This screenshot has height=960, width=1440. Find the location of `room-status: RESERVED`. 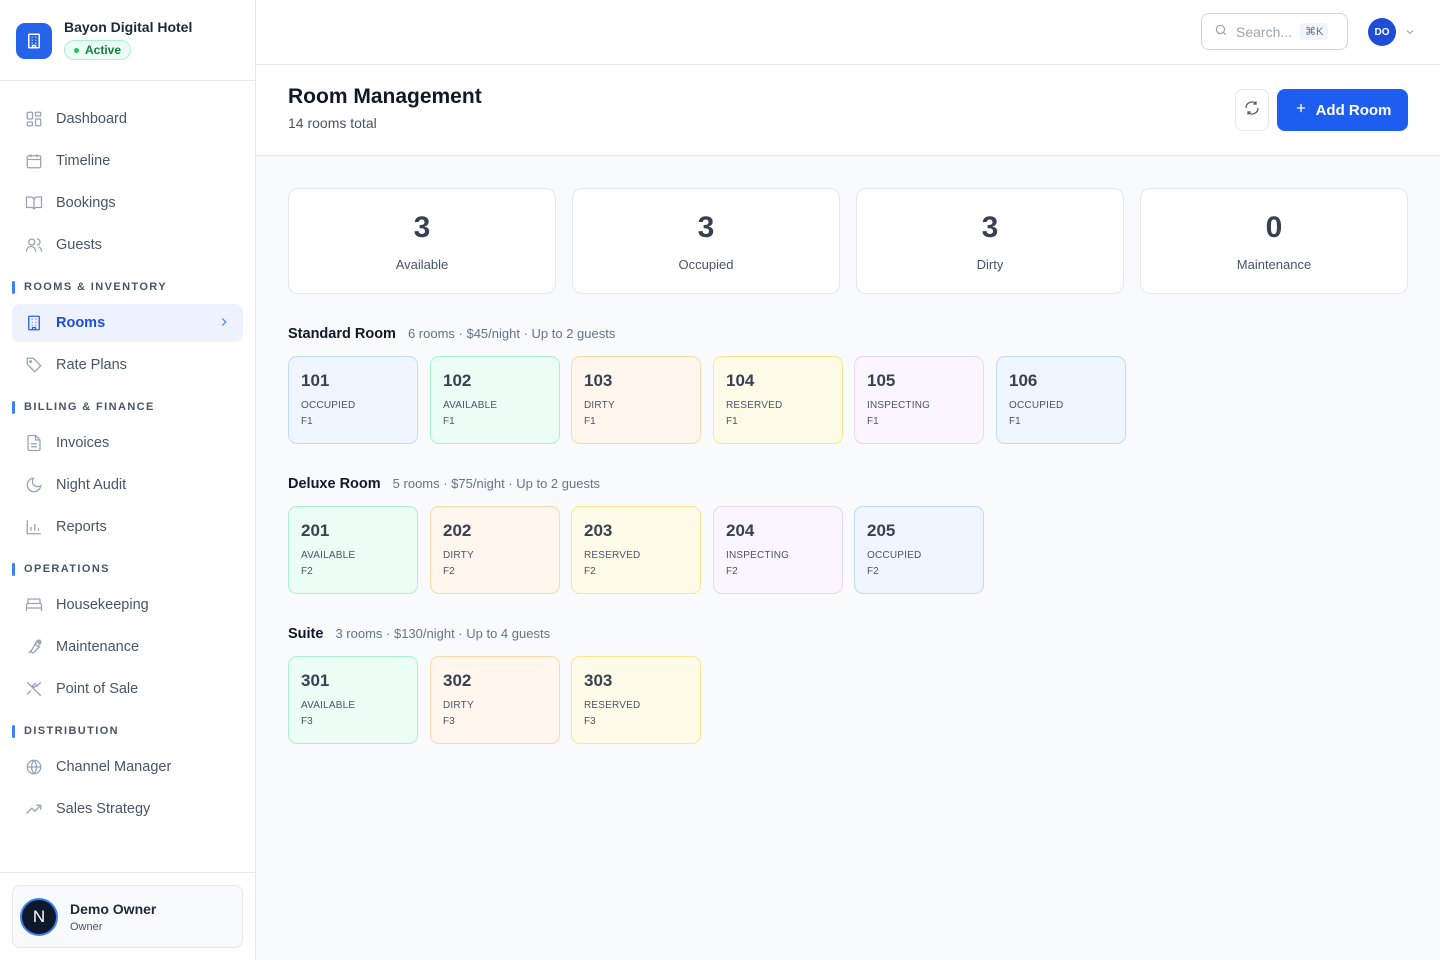

room-status: RESERVED is located at coordinates (754, 405).